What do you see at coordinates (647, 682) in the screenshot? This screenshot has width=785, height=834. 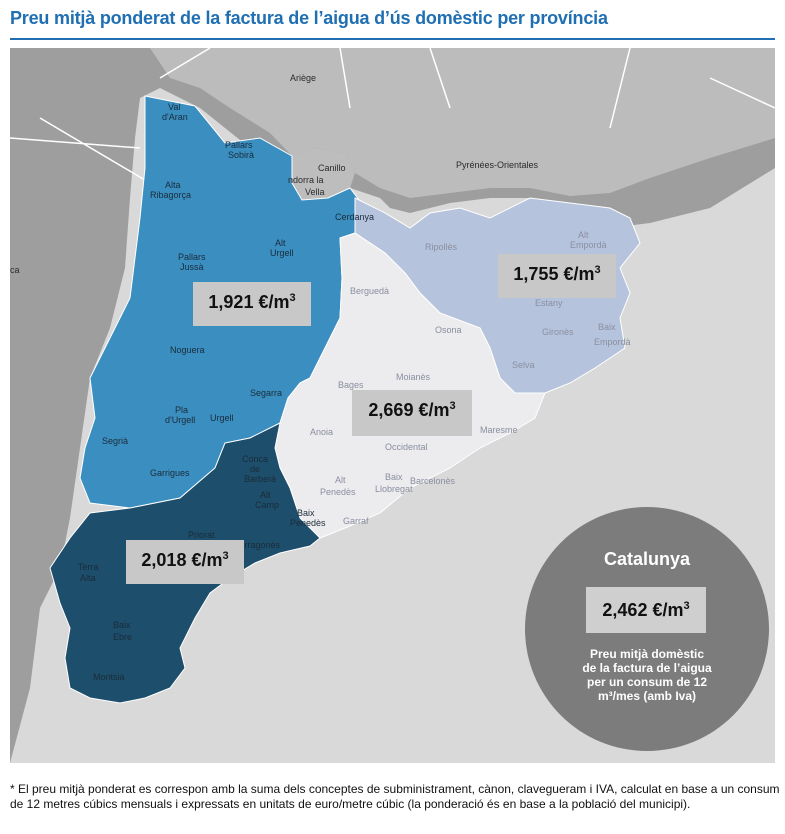 I see `catalunya-desc-line-3: per un consum de 12` at bounding box center [647, 682].